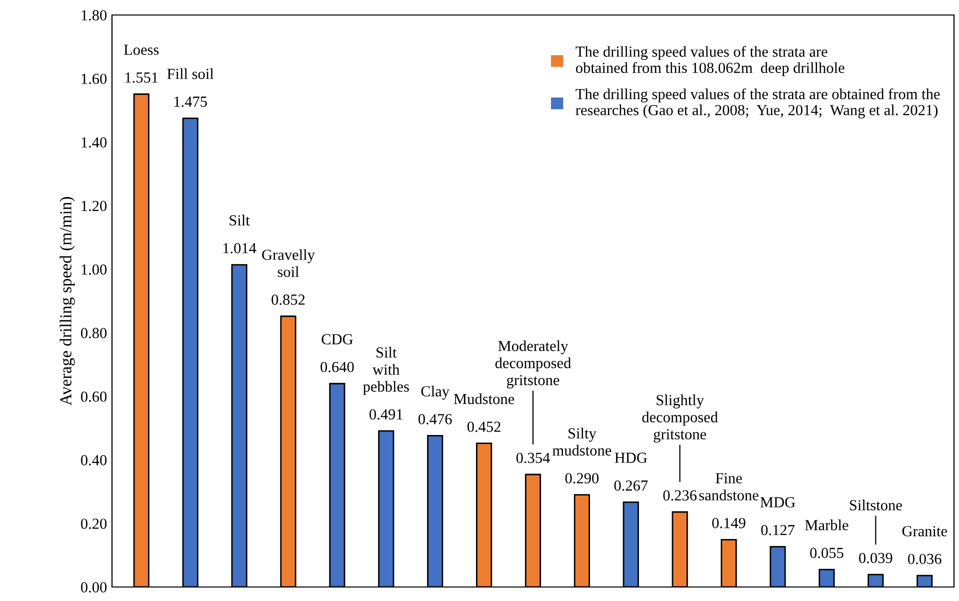 This screenshot has width=959, height=601. What do you see at coordinates (876, 505) in the screenshot?
I see `x-tick-label: Siltstone` at bounding box center [876, 505].